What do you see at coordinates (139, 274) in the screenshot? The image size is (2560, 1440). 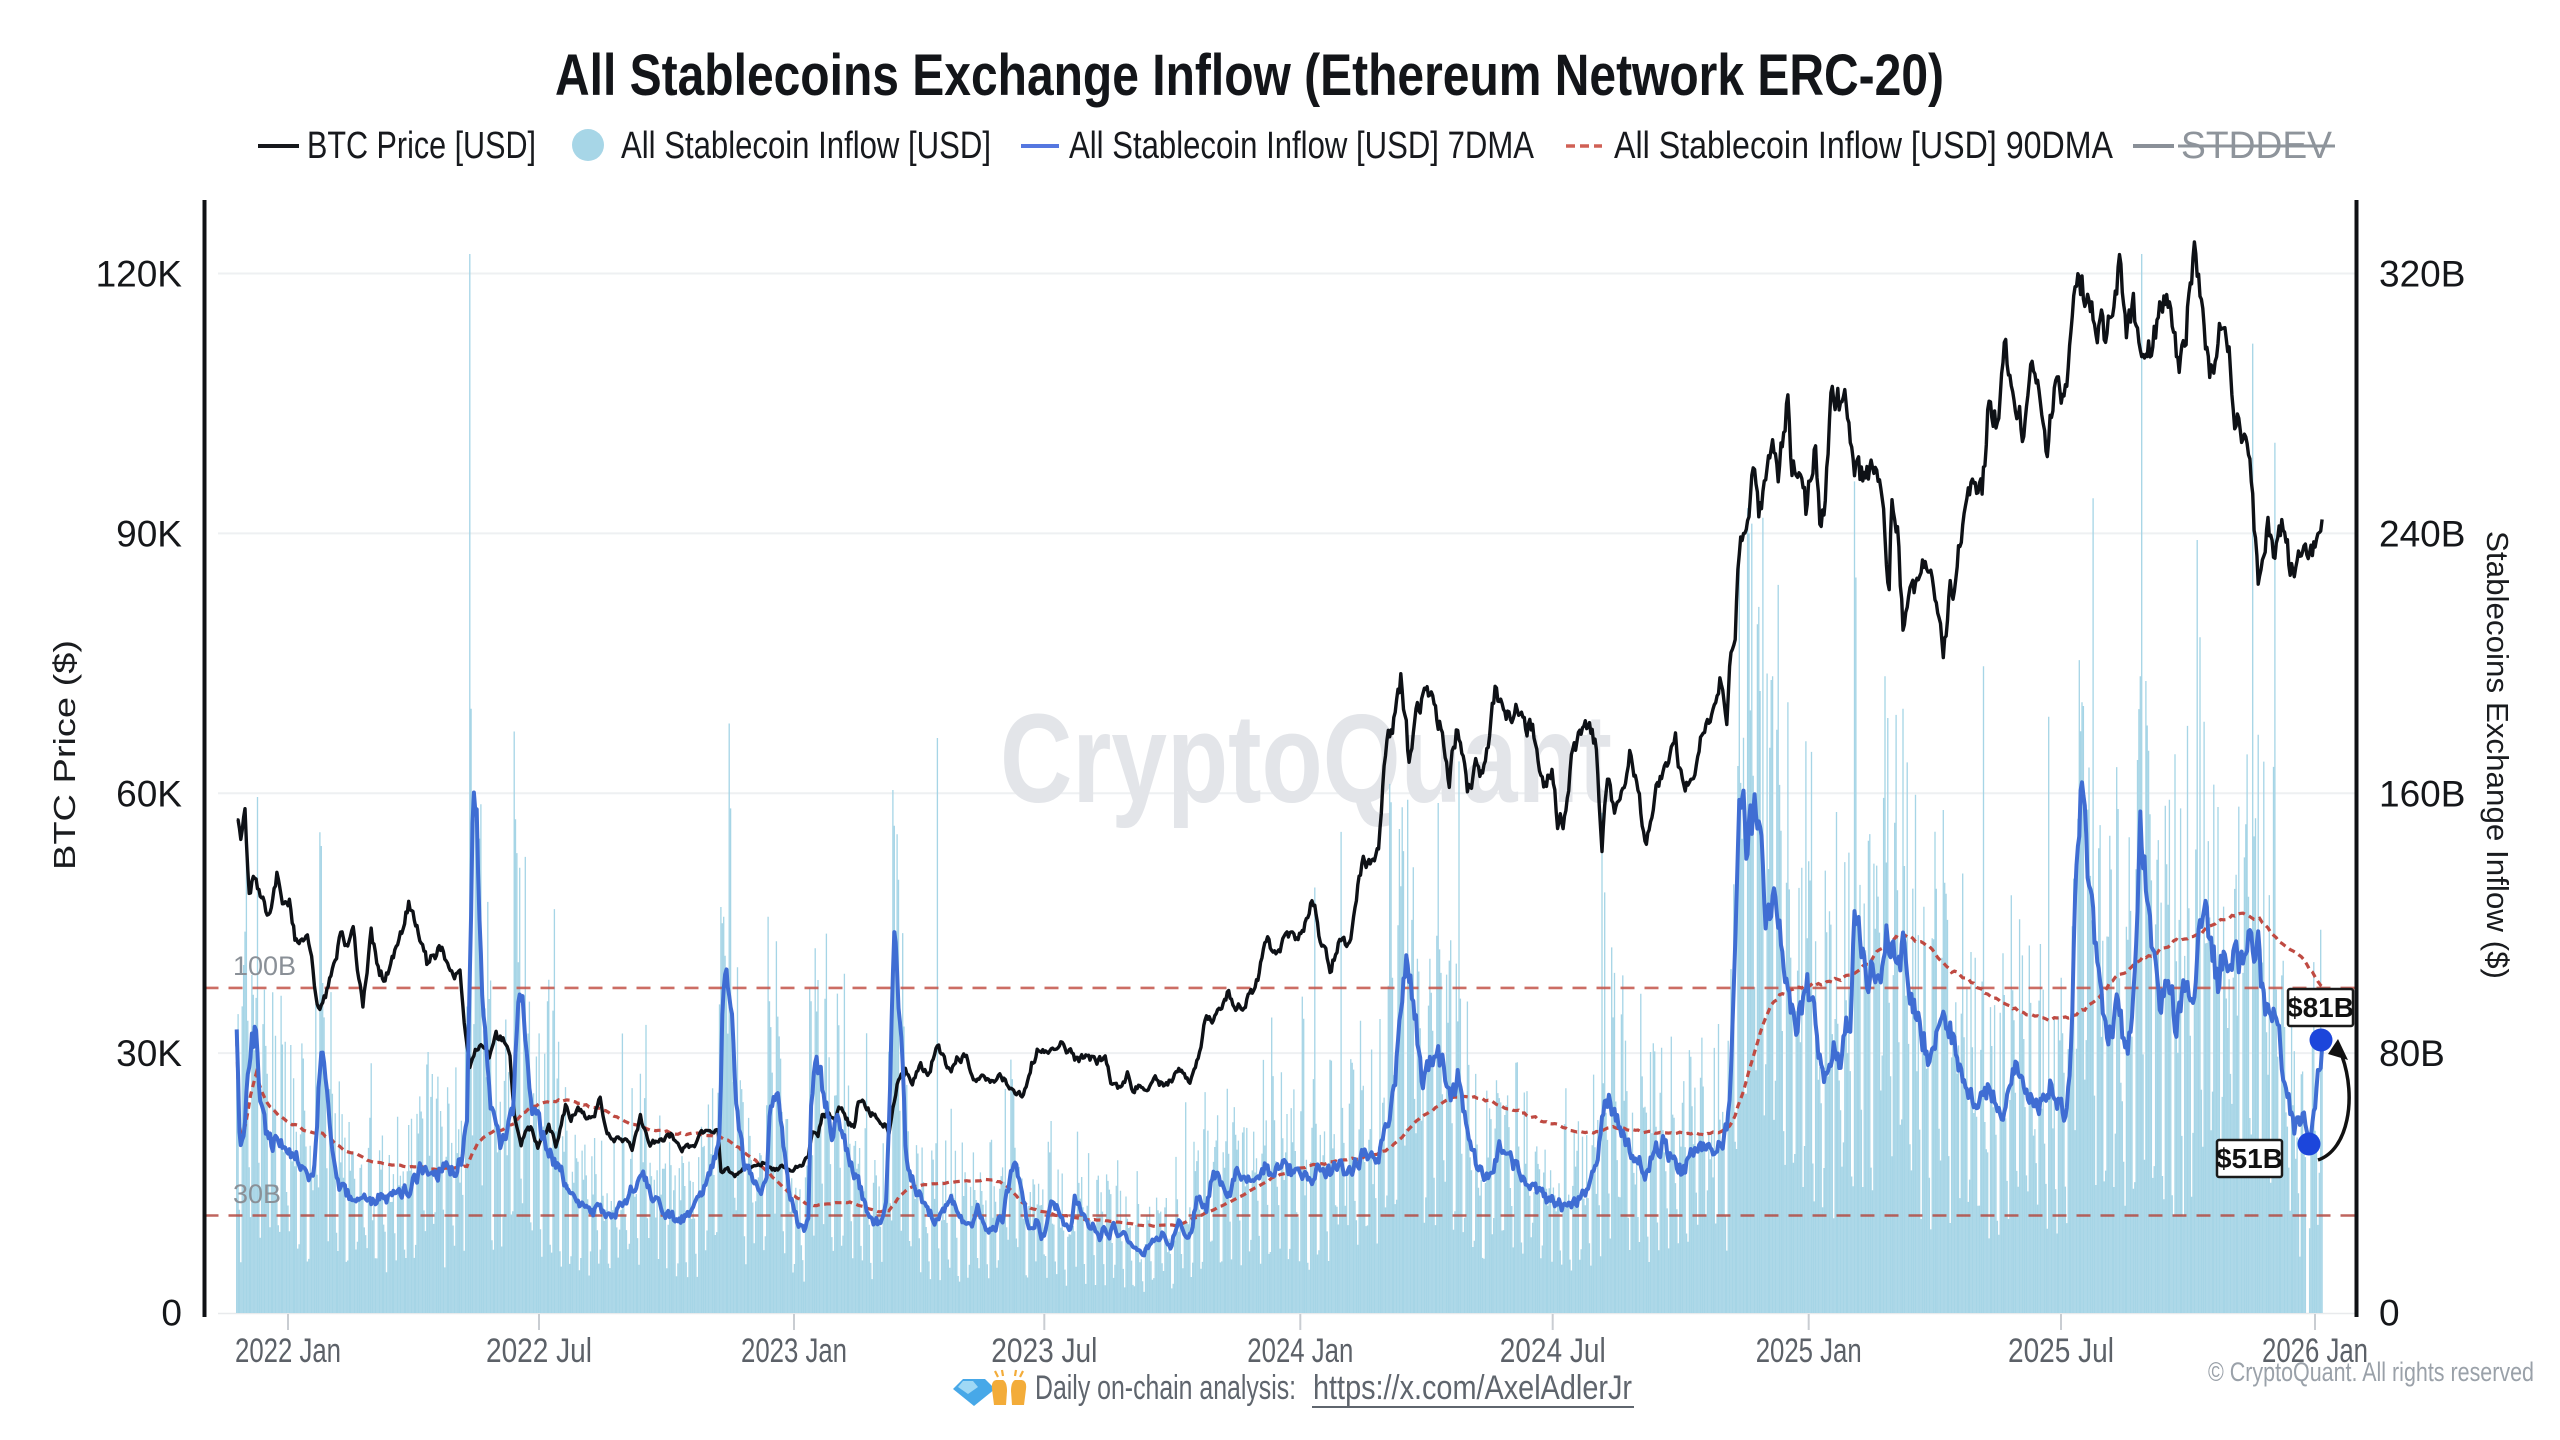 I see `svg-text: 120K` at bounding box center [139, 274].